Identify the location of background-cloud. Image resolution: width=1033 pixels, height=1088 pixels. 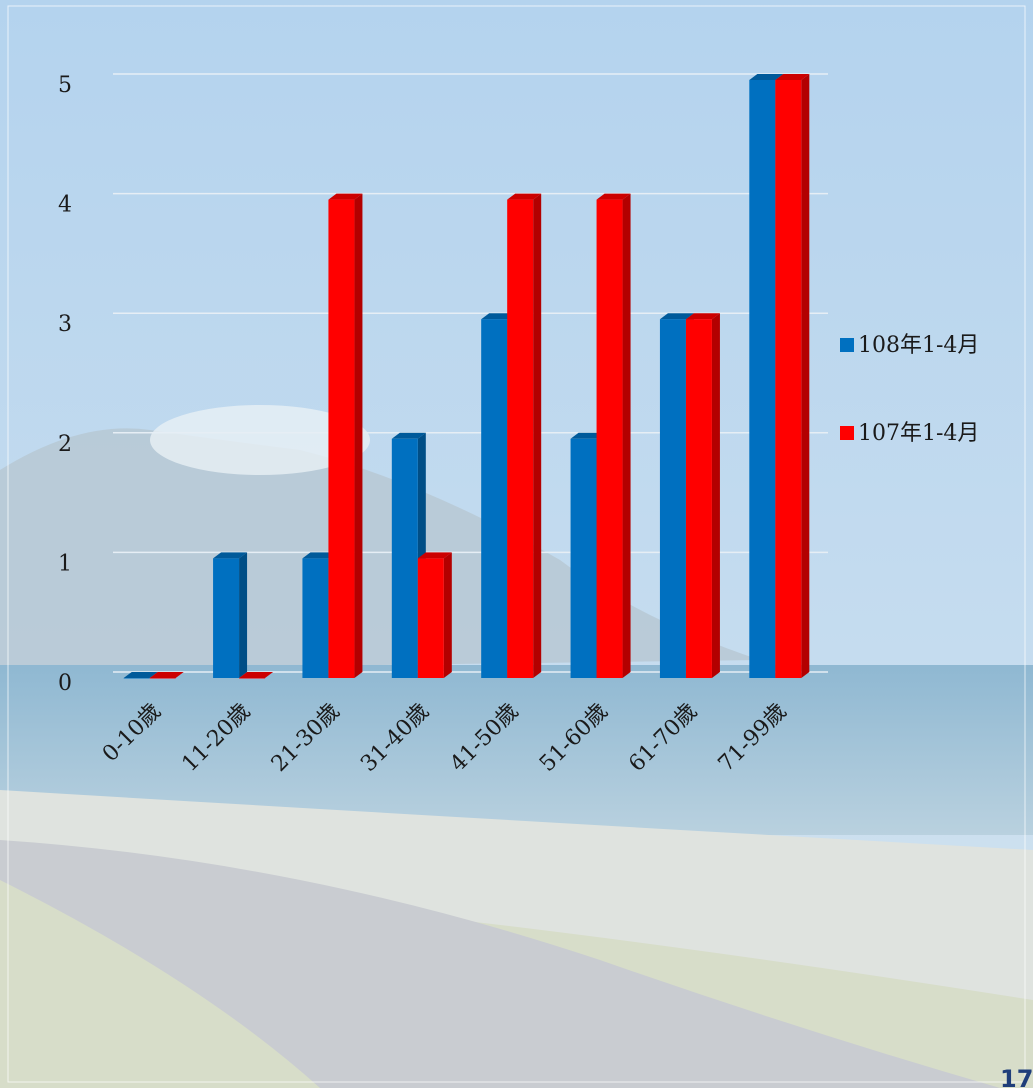
(260, 440).